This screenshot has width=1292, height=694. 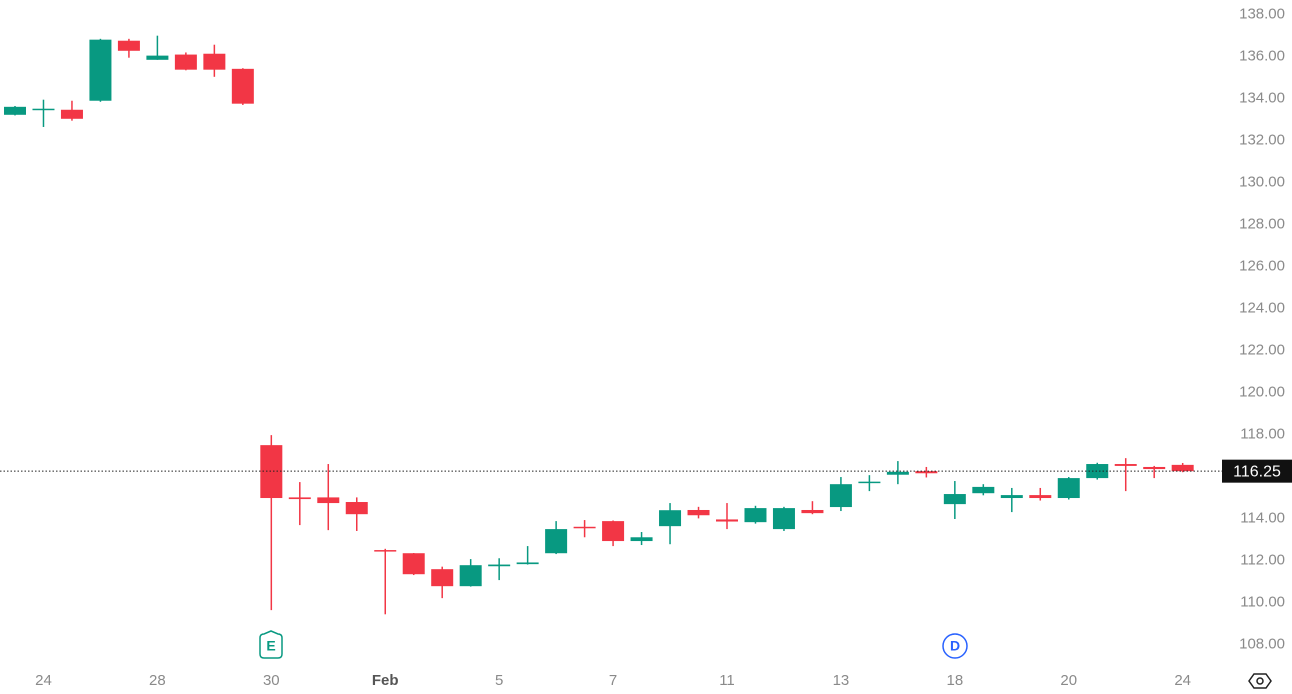 What do you see at coordinates (1262, 98) in the screenshot?
I see `y-tick-label: 134.00` at bounding box center [1262, 98].